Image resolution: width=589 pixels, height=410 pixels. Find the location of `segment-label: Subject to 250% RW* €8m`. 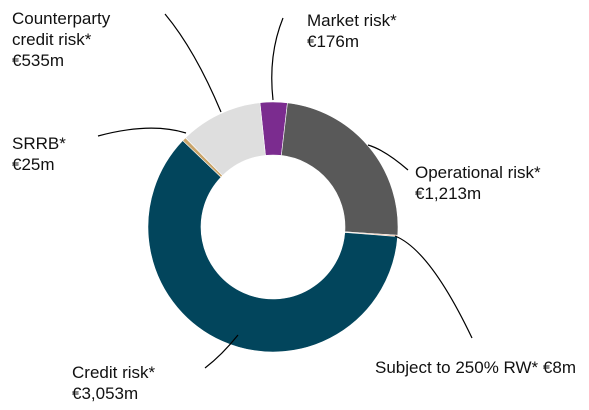

segment-label: Subject to 250% RW* €8m is located at coordinates (482, 367).